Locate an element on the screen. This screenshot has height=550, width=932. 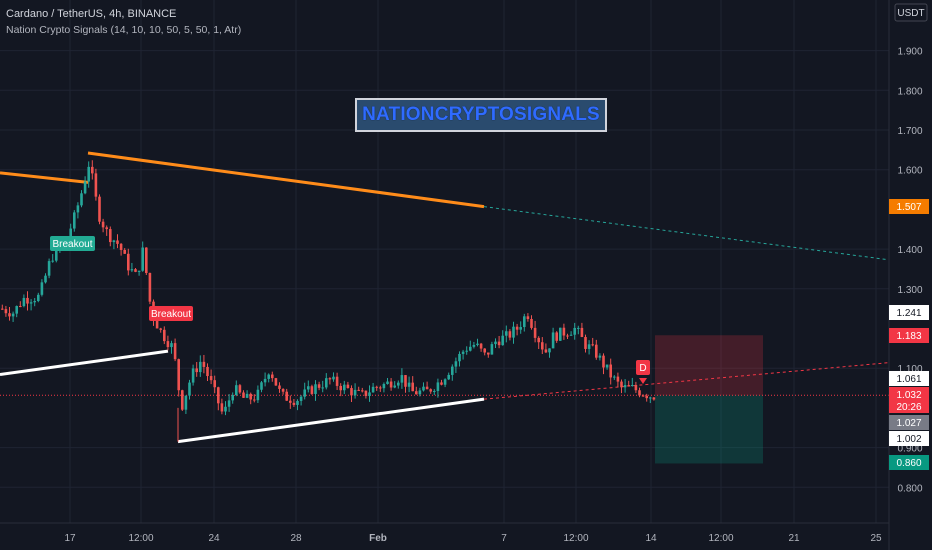
y-tick-label: 0.900 is located at coordinates (909, 449).